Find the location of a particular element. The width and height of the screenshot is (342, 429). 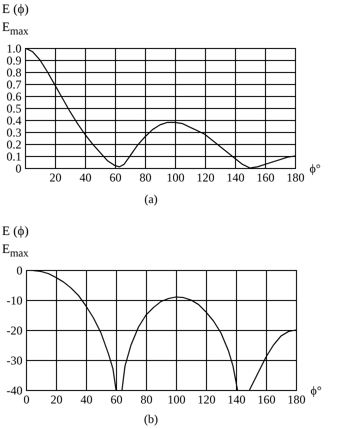

y-tick-label: 0.1 is located at coordinates (14, 157).